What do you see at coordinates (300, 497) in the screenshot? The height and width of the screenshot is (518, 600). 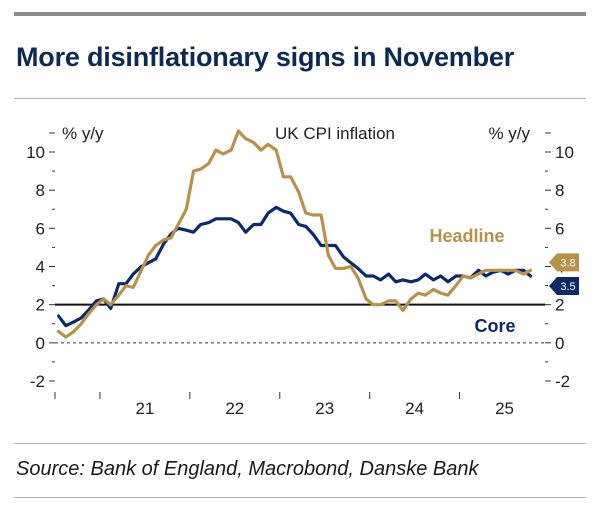 I see `source-divider-bottom` at bounding box center [300, 497].